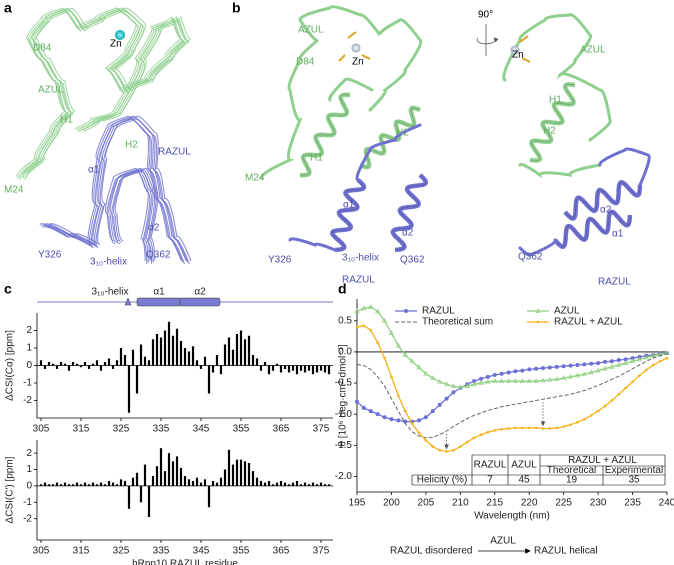  I want to click on label: Y326, so click(280, 260).